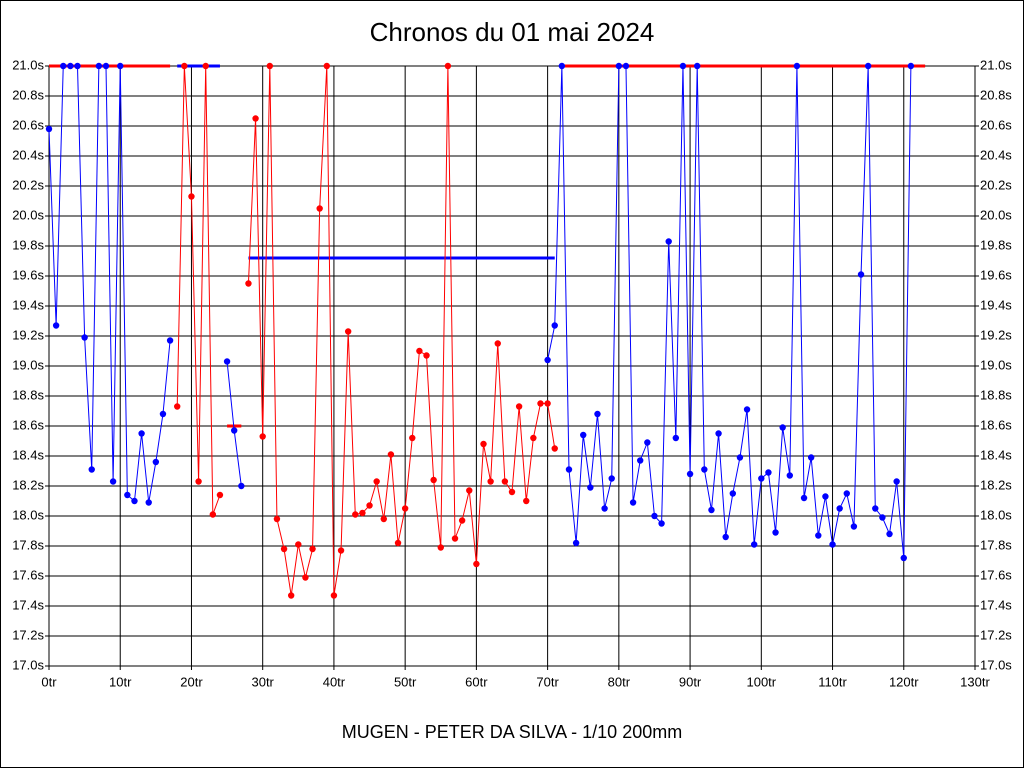 This screenshot has width=1024, height=768. Describe the element at coordinates (405, 681) in the screenshot. I see `x-tick-label: 50tr` at that location.